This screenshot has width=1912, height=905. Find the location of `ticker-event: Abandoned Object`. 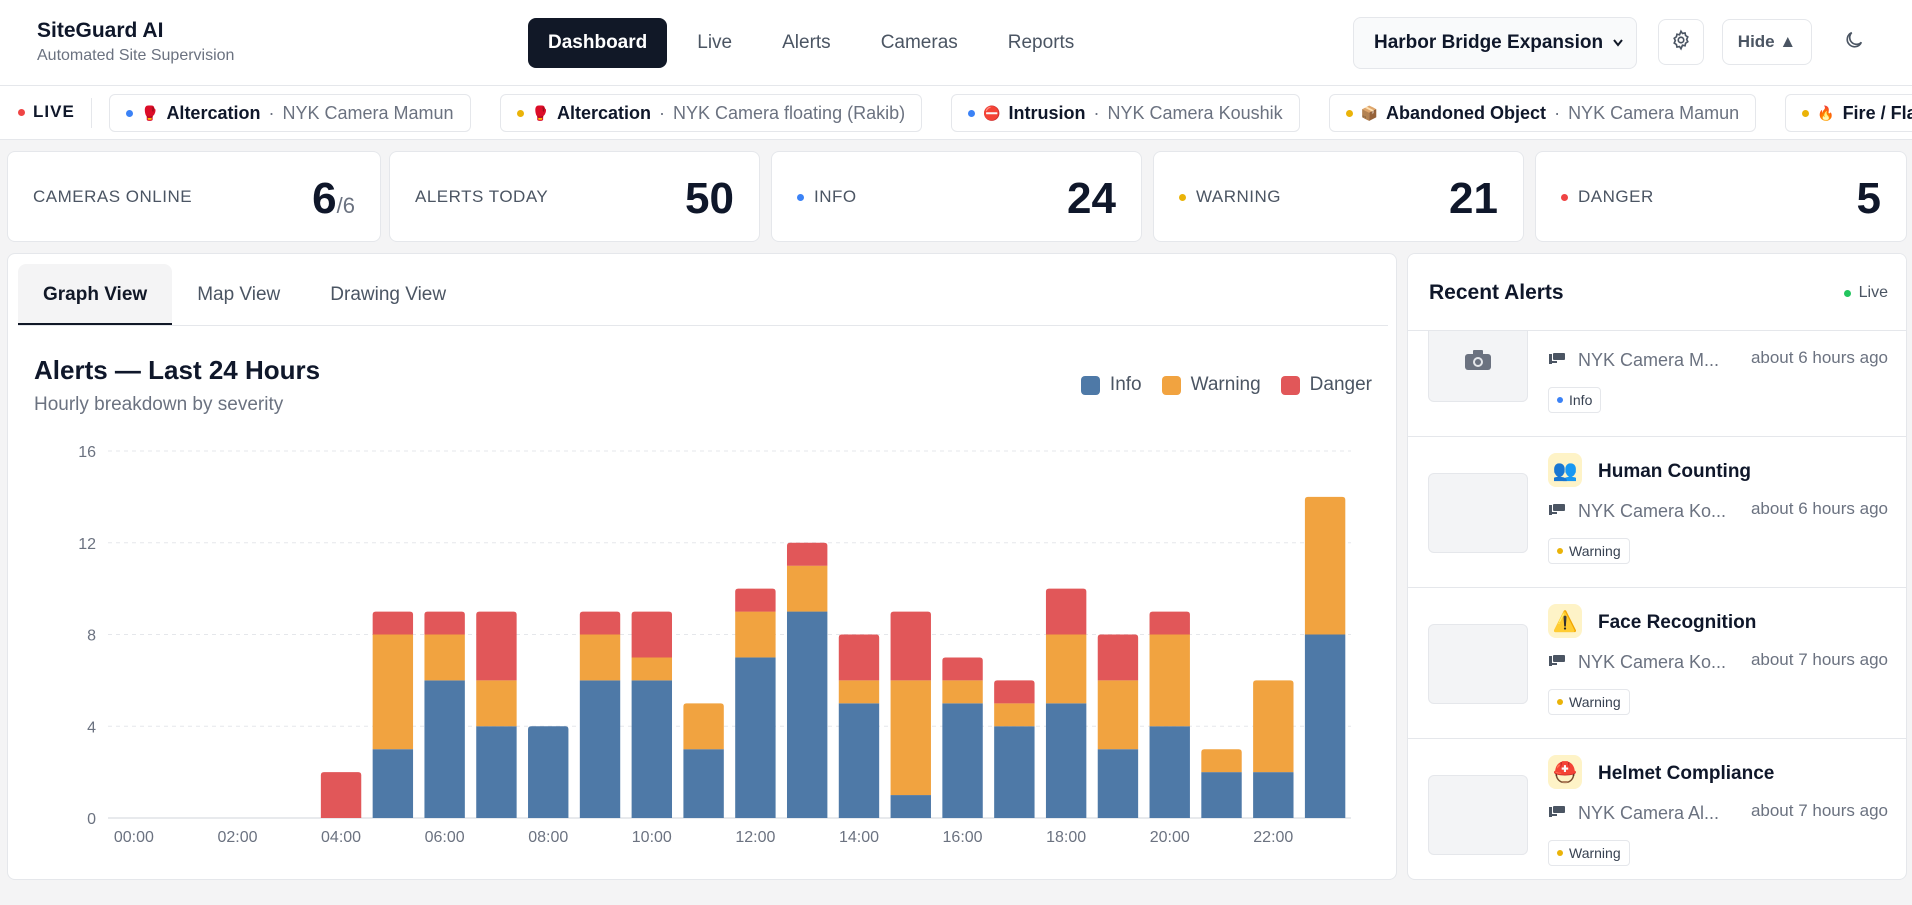

ticker-event: Abandoned Object is located at coordinates (1466, 112).